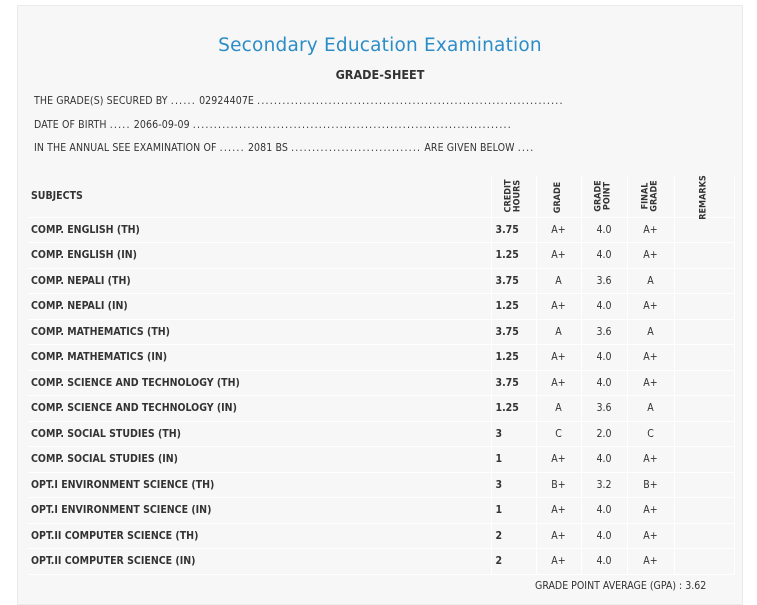 This screenshot has height=605, width=757. Describe the element at coordinates (559, 196) in the screenshot. I see `header-grade: GRADE` at that location.